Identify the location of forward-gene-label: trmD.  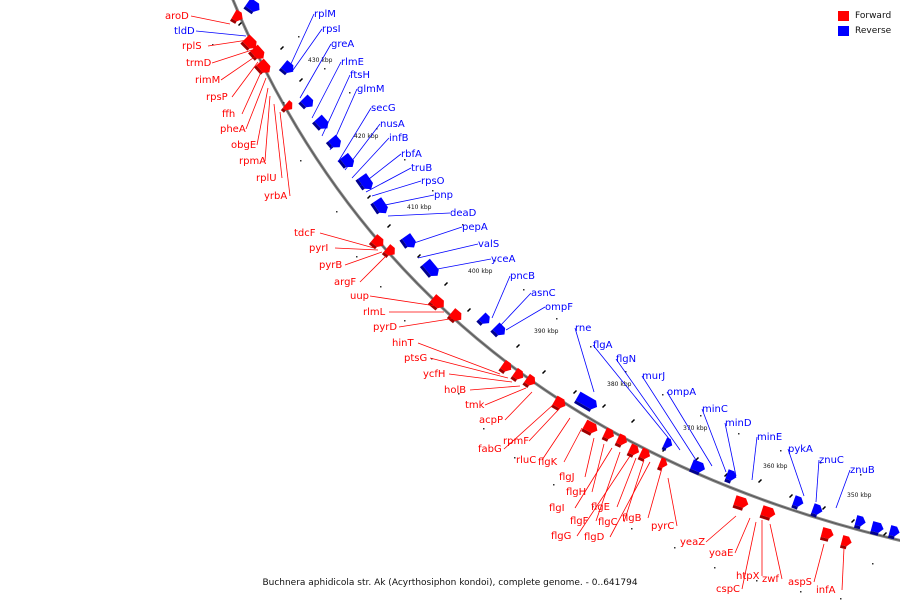
(199, 63).